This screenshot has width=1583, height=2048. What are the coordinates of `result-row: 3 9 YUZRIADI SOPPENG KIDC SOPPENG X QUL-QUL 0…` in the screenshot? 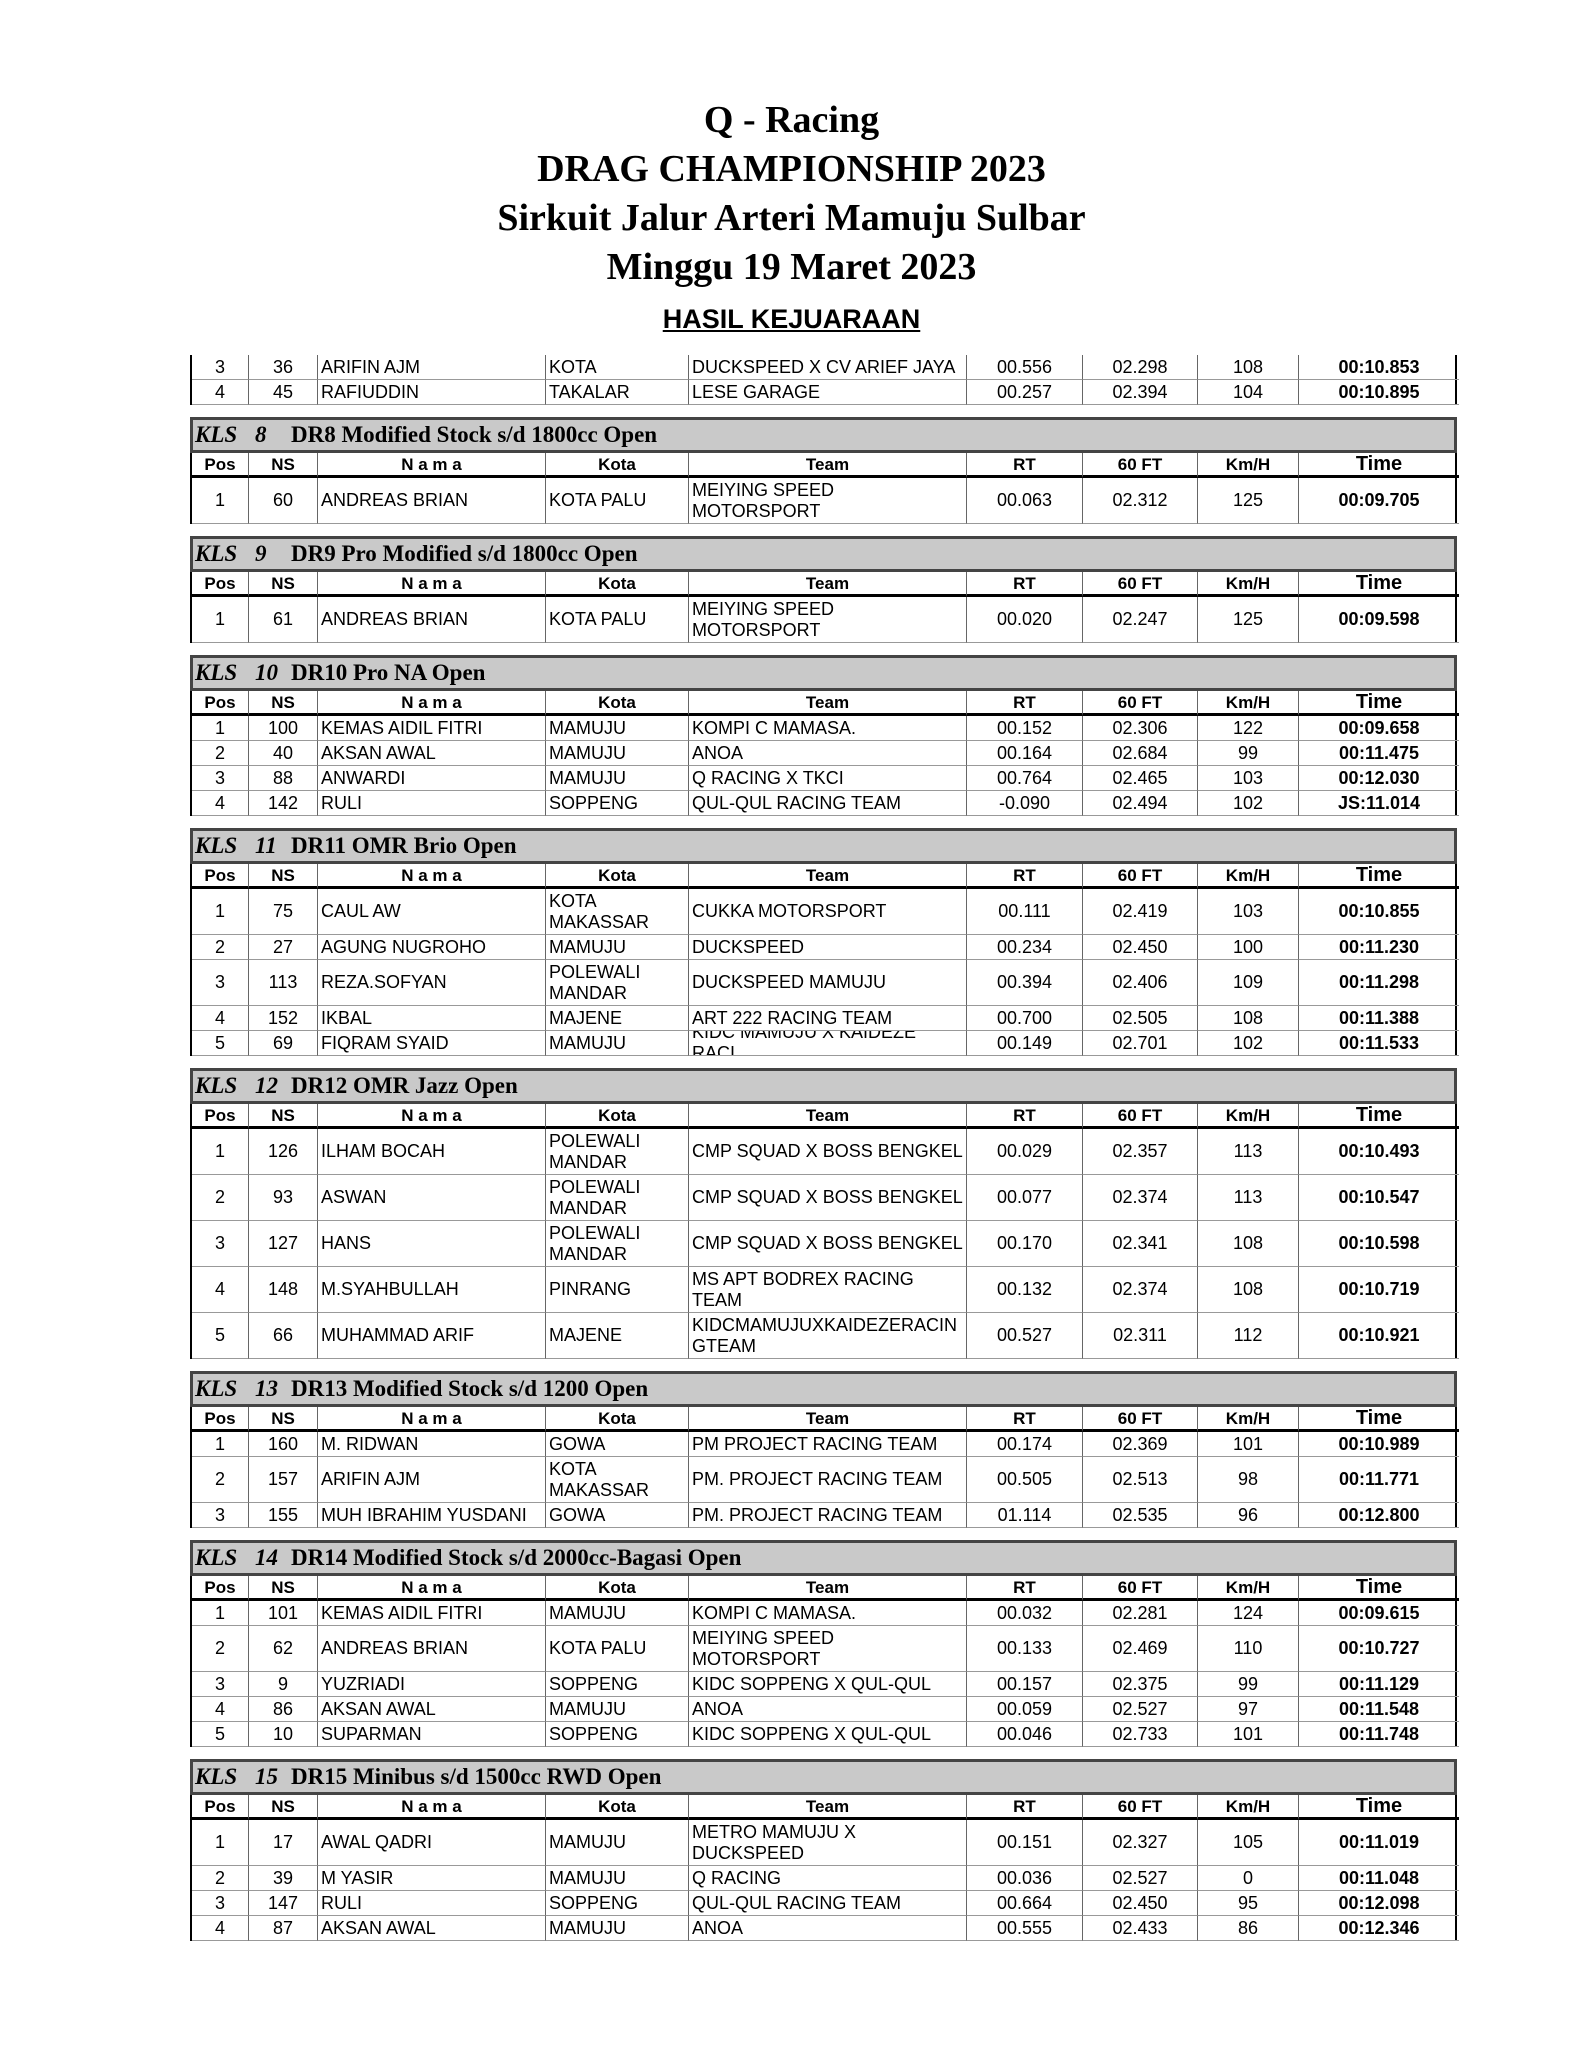 It's located at (824, 1684).